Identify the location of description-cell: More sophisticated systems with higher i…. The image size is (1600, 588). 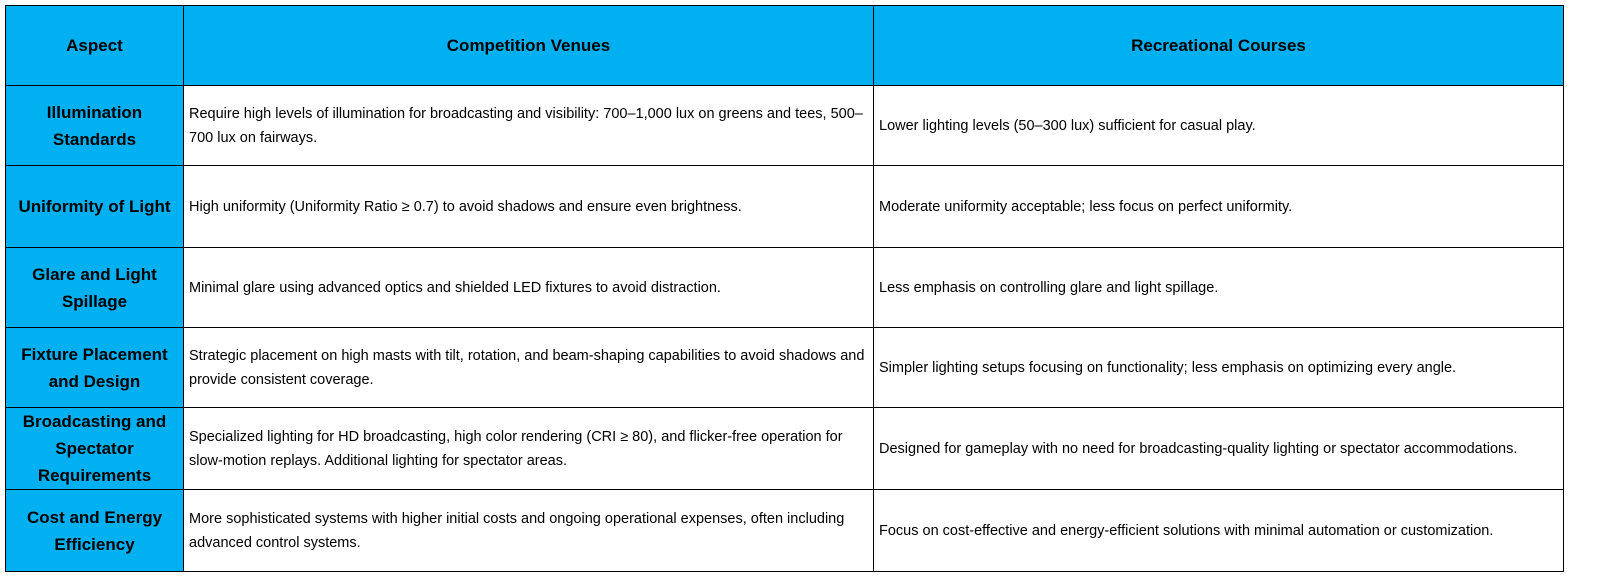
(528, 530).